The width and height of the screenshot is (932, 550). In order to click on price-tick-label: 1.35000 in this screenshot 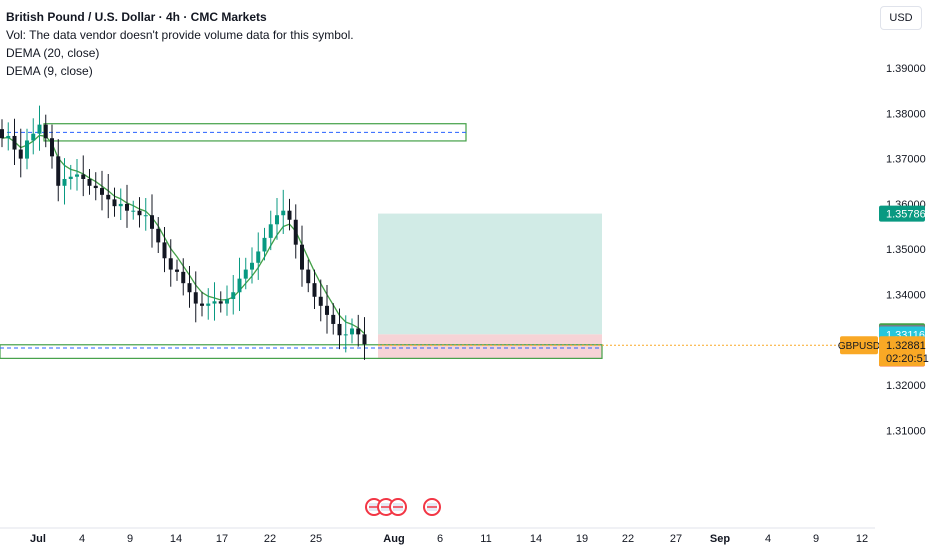, I will do `click(906, 250)`.